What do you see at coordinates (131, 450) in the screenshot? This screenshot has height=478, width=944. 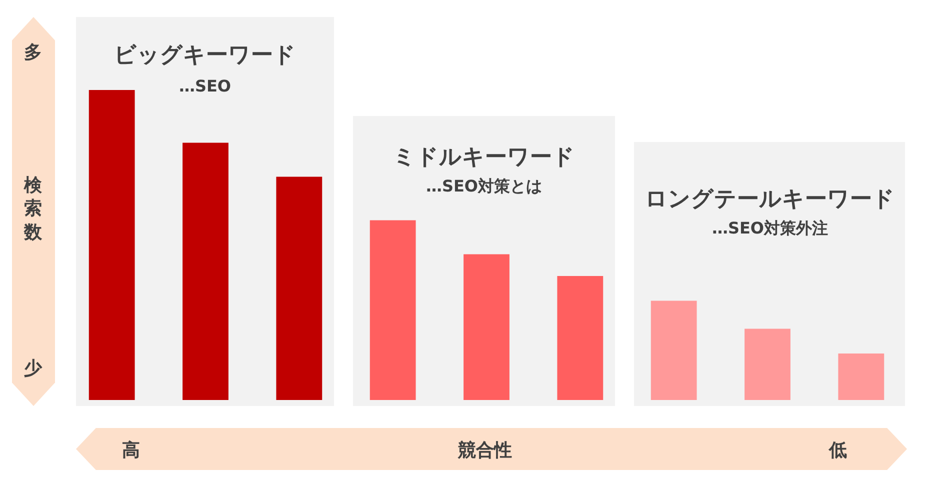 I see `text: 高` at bounding box center [131, 450].